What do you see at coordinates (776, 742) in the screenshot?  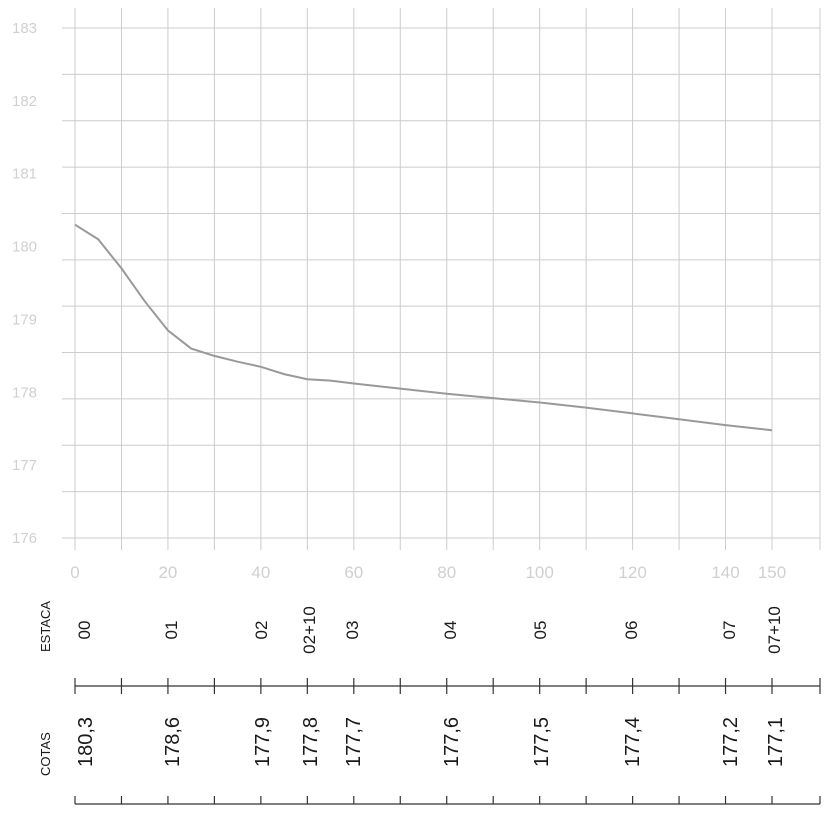 I see `elevation-label: 177,1` at bounding box center [776, 742].